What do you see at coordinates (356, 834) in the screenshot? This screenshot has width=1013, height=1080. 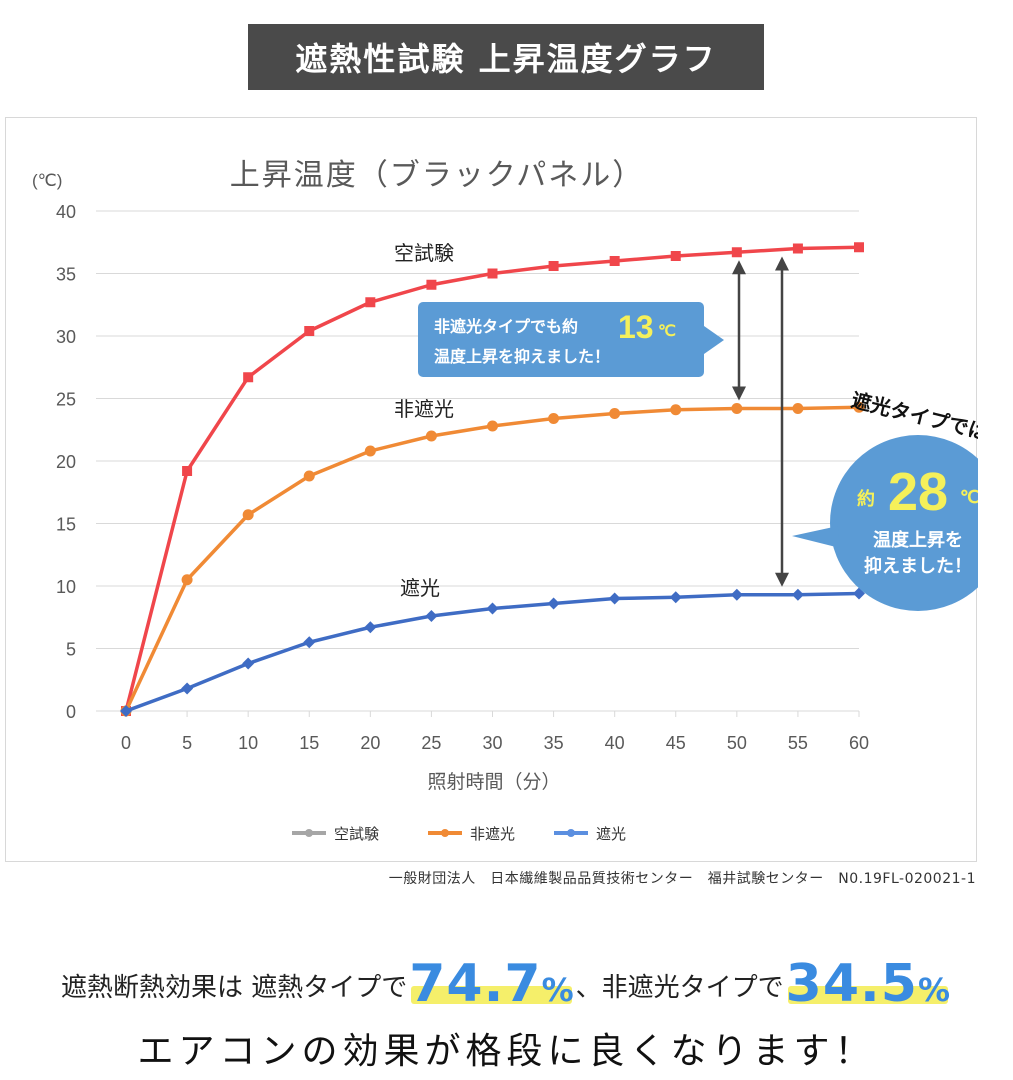 I see `legend-label-0: 空試験` at bounding box center [356, 834].